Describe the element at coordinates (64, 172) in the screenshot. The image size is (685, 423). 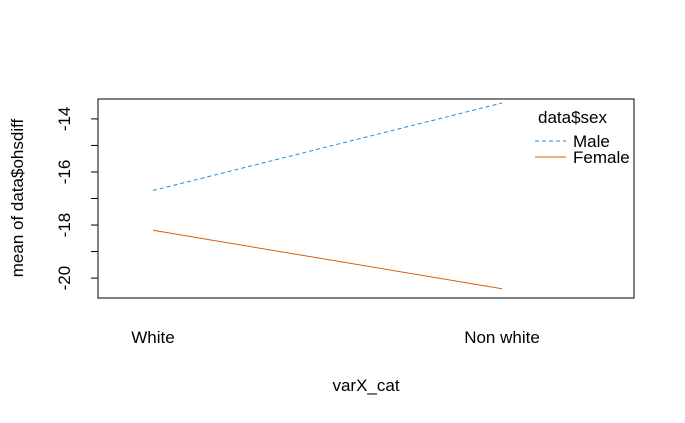
I see `y-tick-label: -16` at that location.